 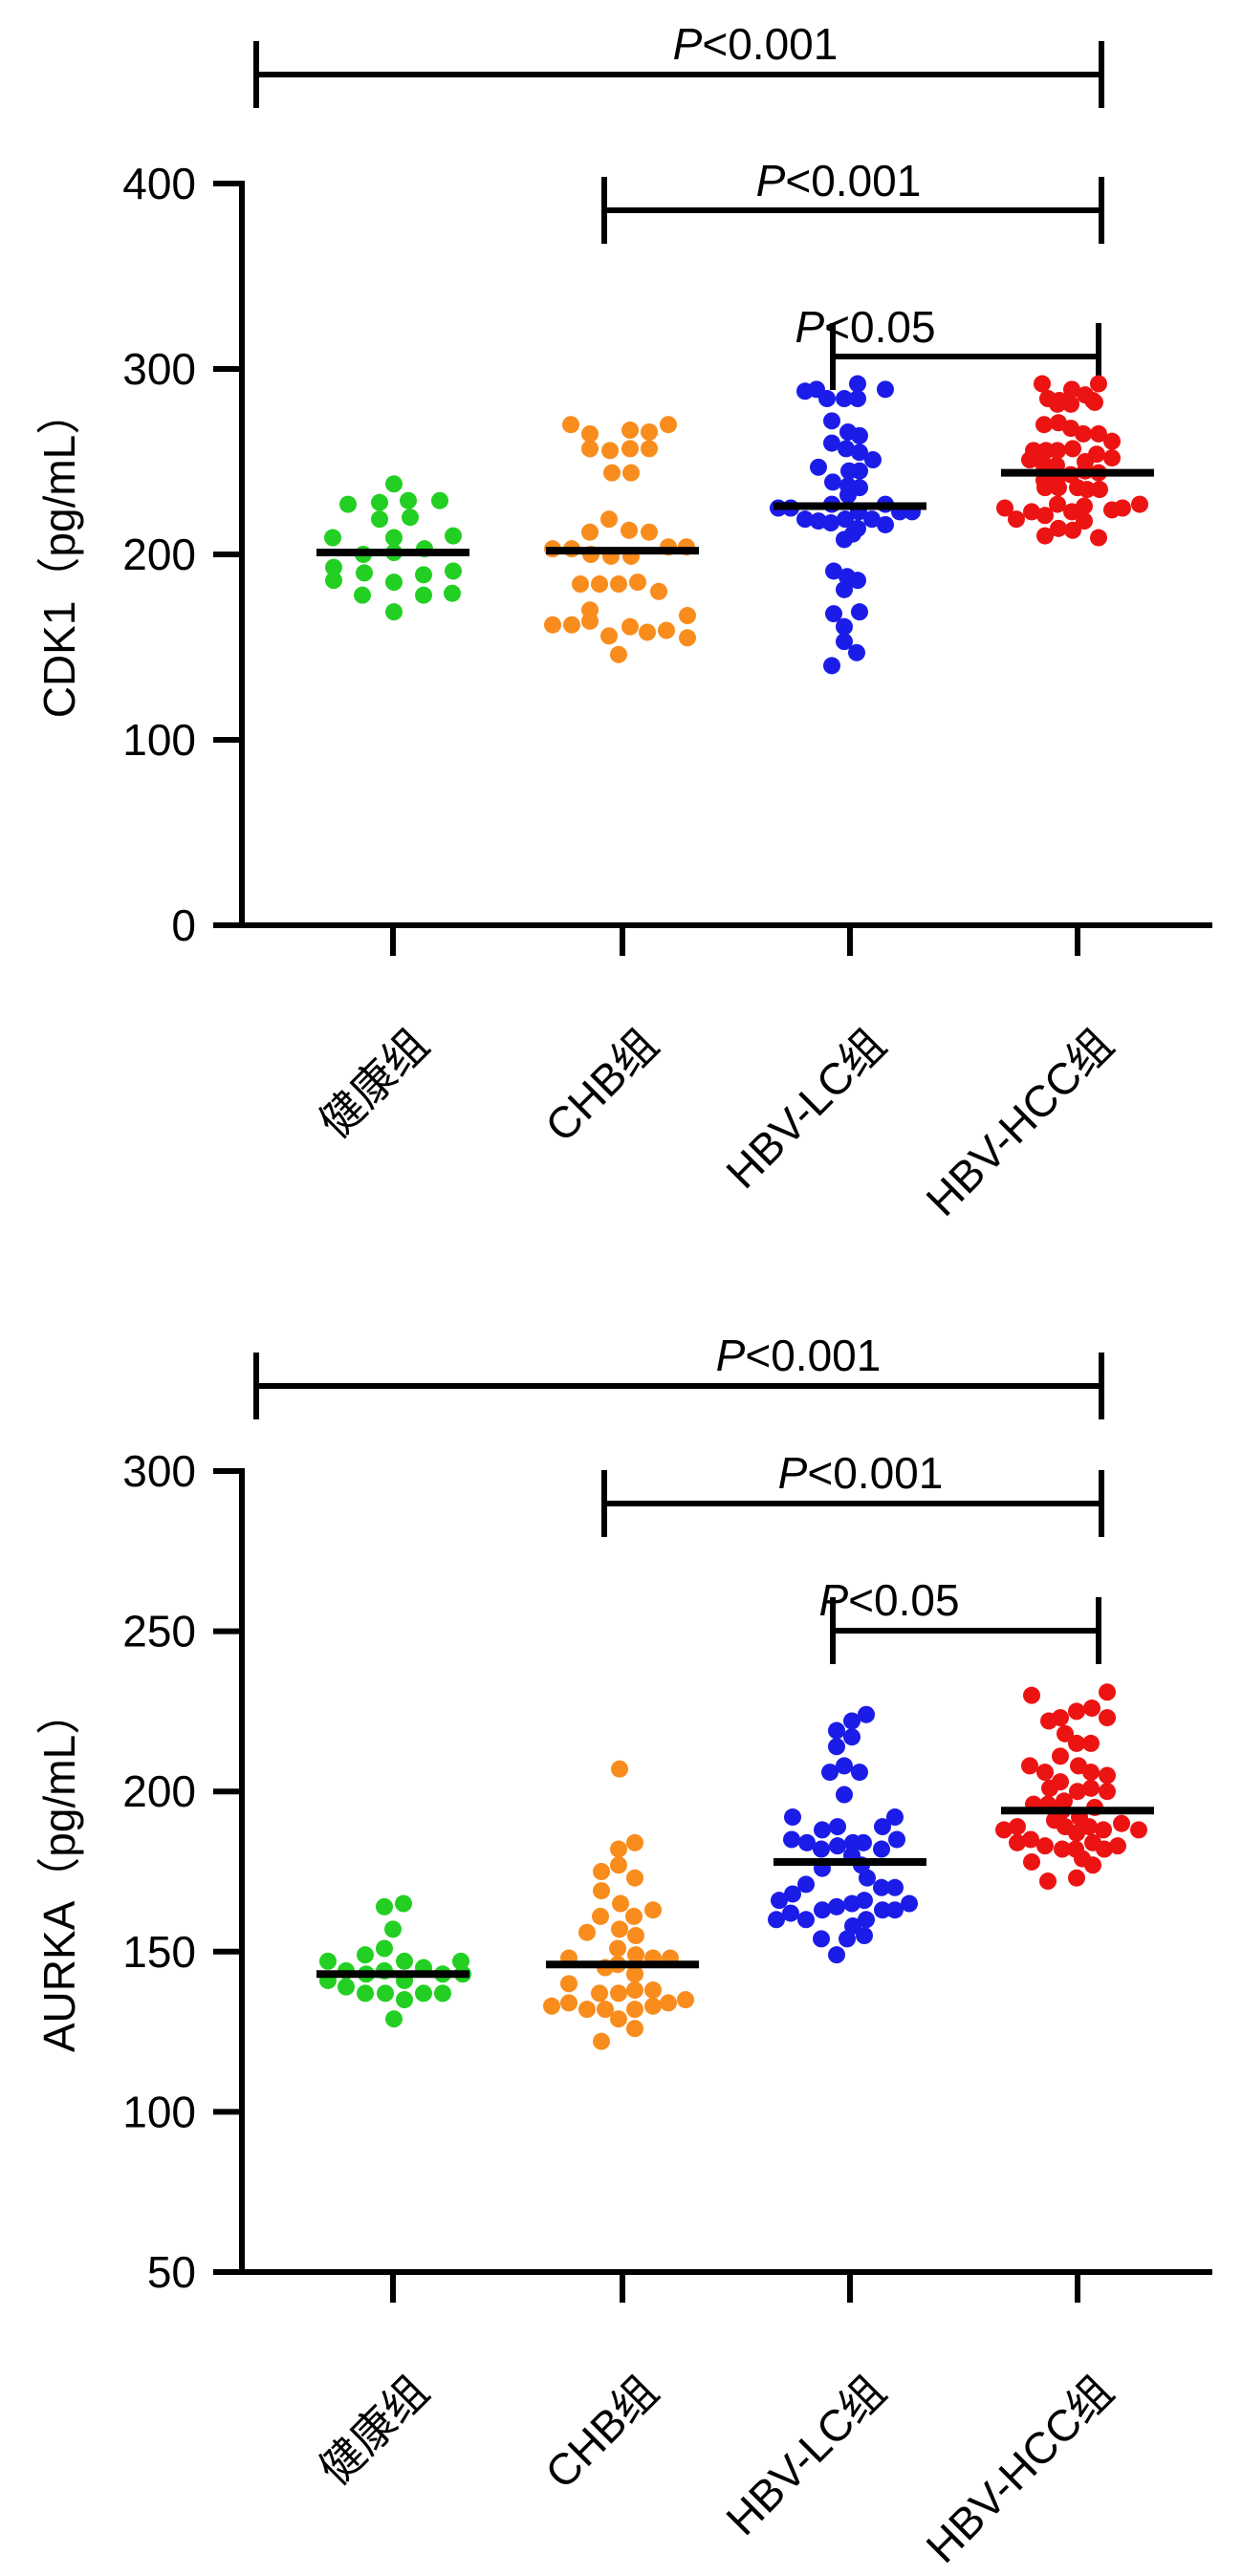 I want to click on significance-label: P<0.001, so click(x=861, y=1473).